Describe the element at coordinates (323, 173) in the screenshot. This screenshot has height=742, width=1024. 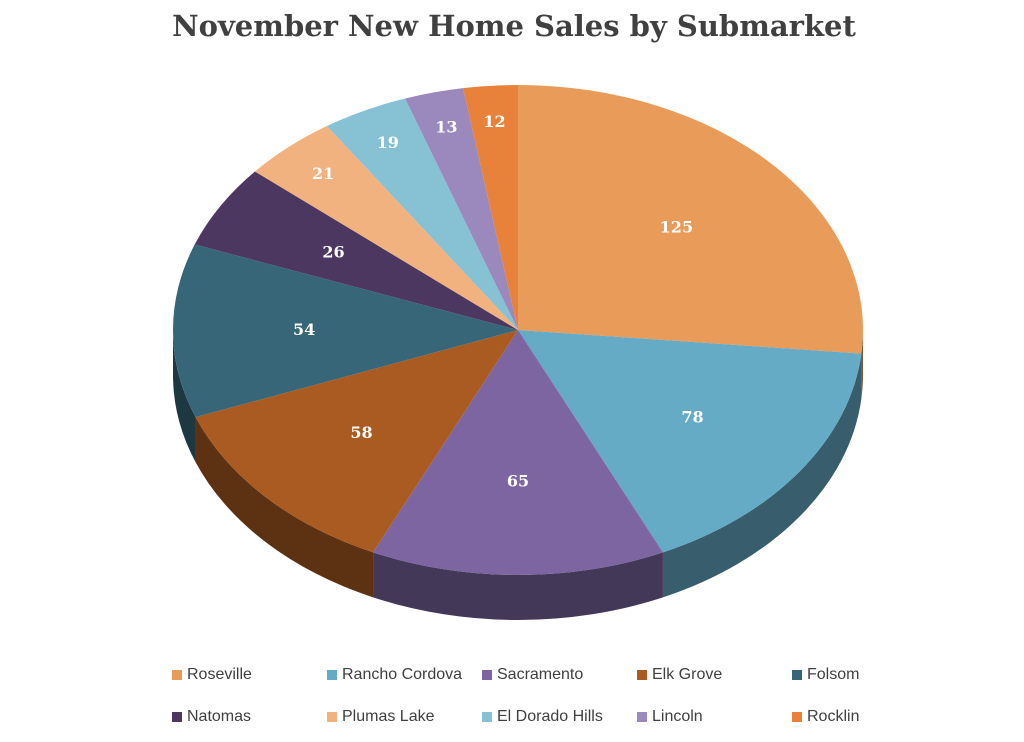
I see `data-label: 21` at that location.